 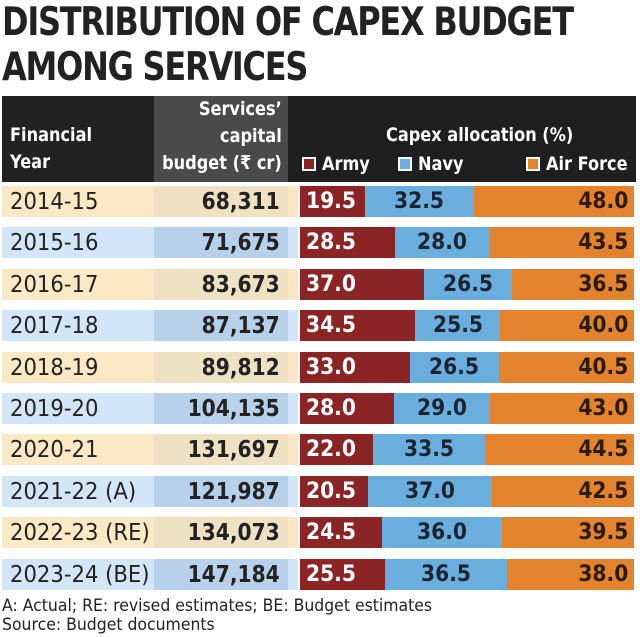 I want to click on data-label-navy: 32.5, so click(x=419, y=201).